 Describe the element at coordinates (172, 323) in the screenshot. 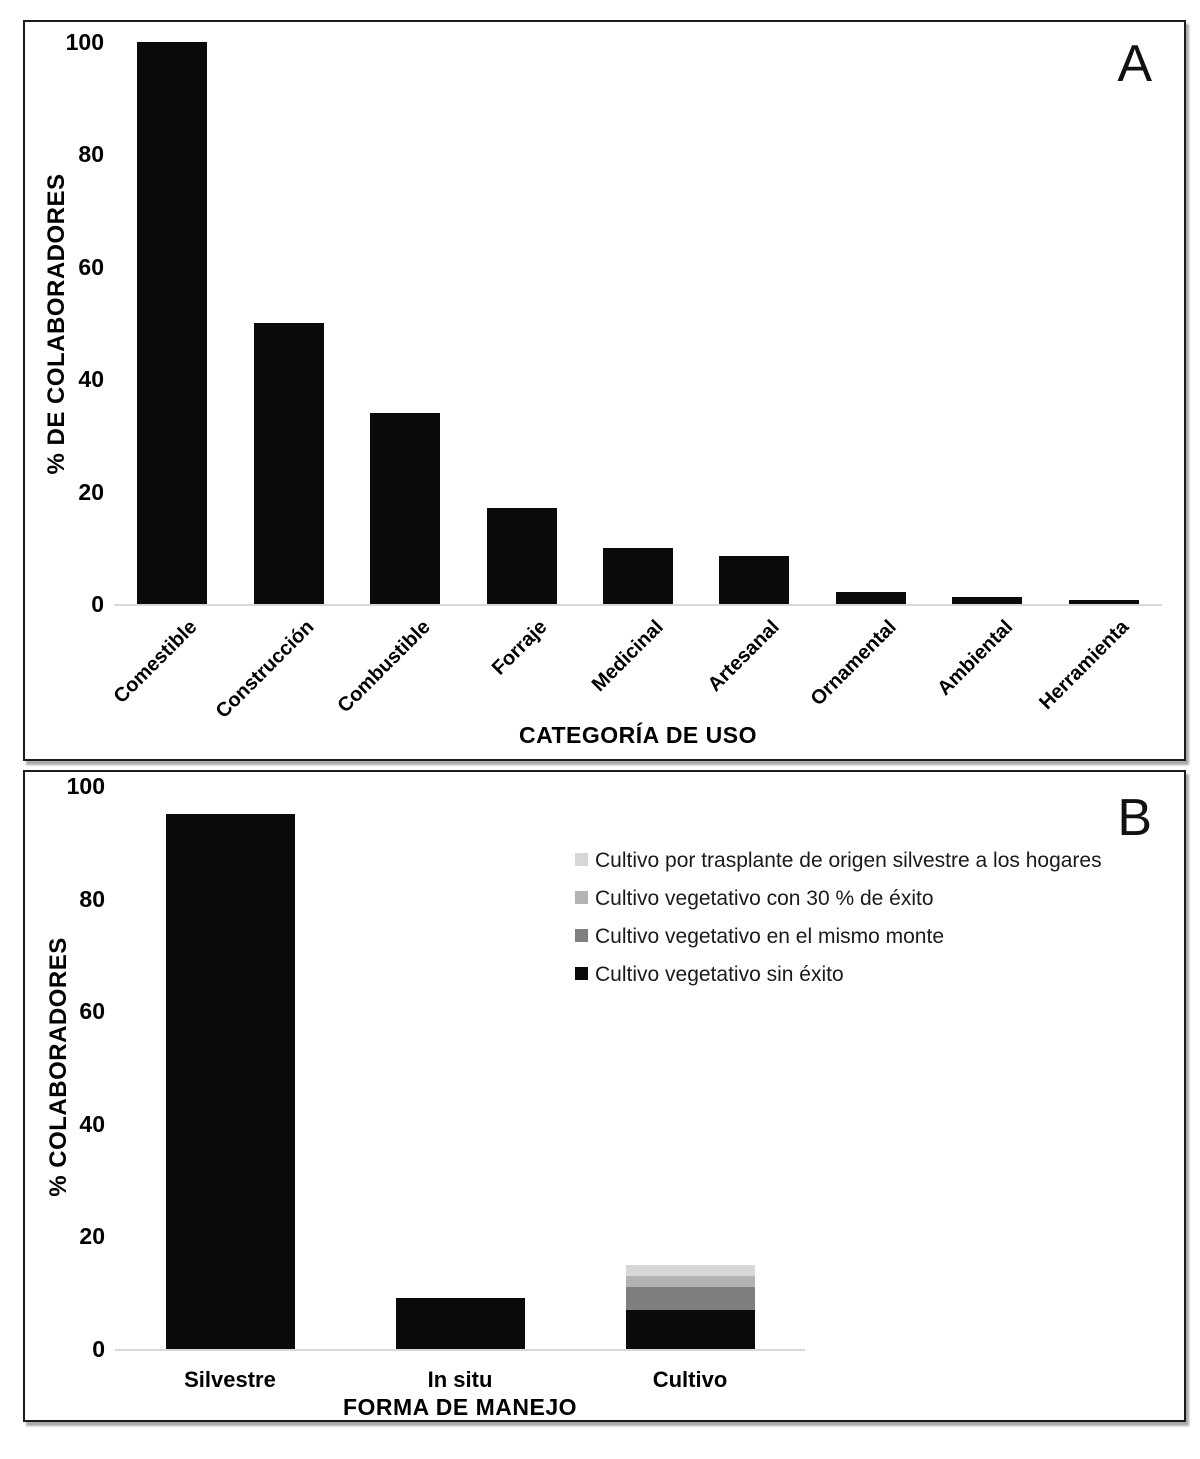

I see `bar-comestible-comestible` at that location.